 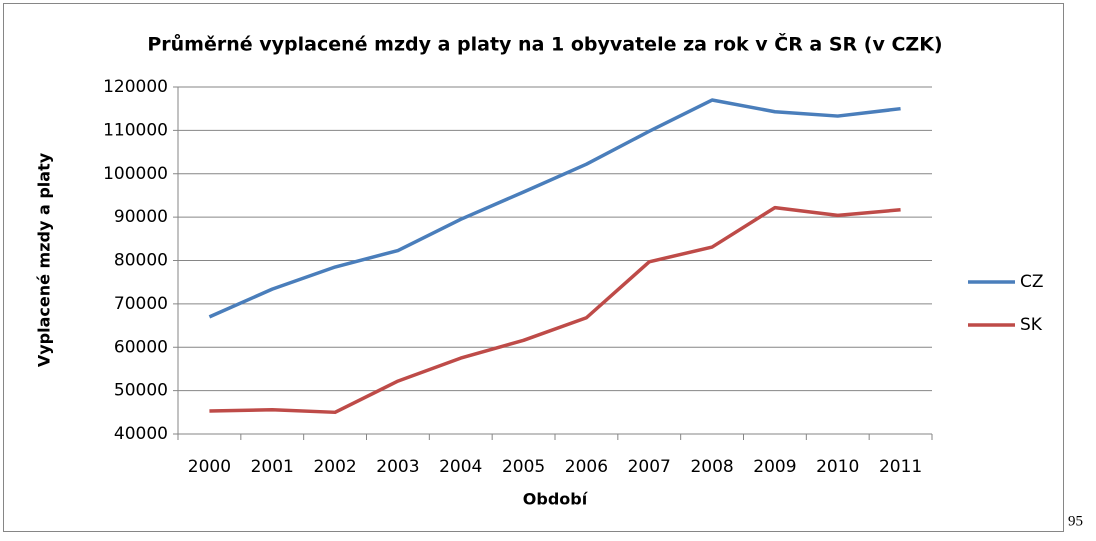 I want to click on x-tick-label: 2006, so click(x=586, y=467).